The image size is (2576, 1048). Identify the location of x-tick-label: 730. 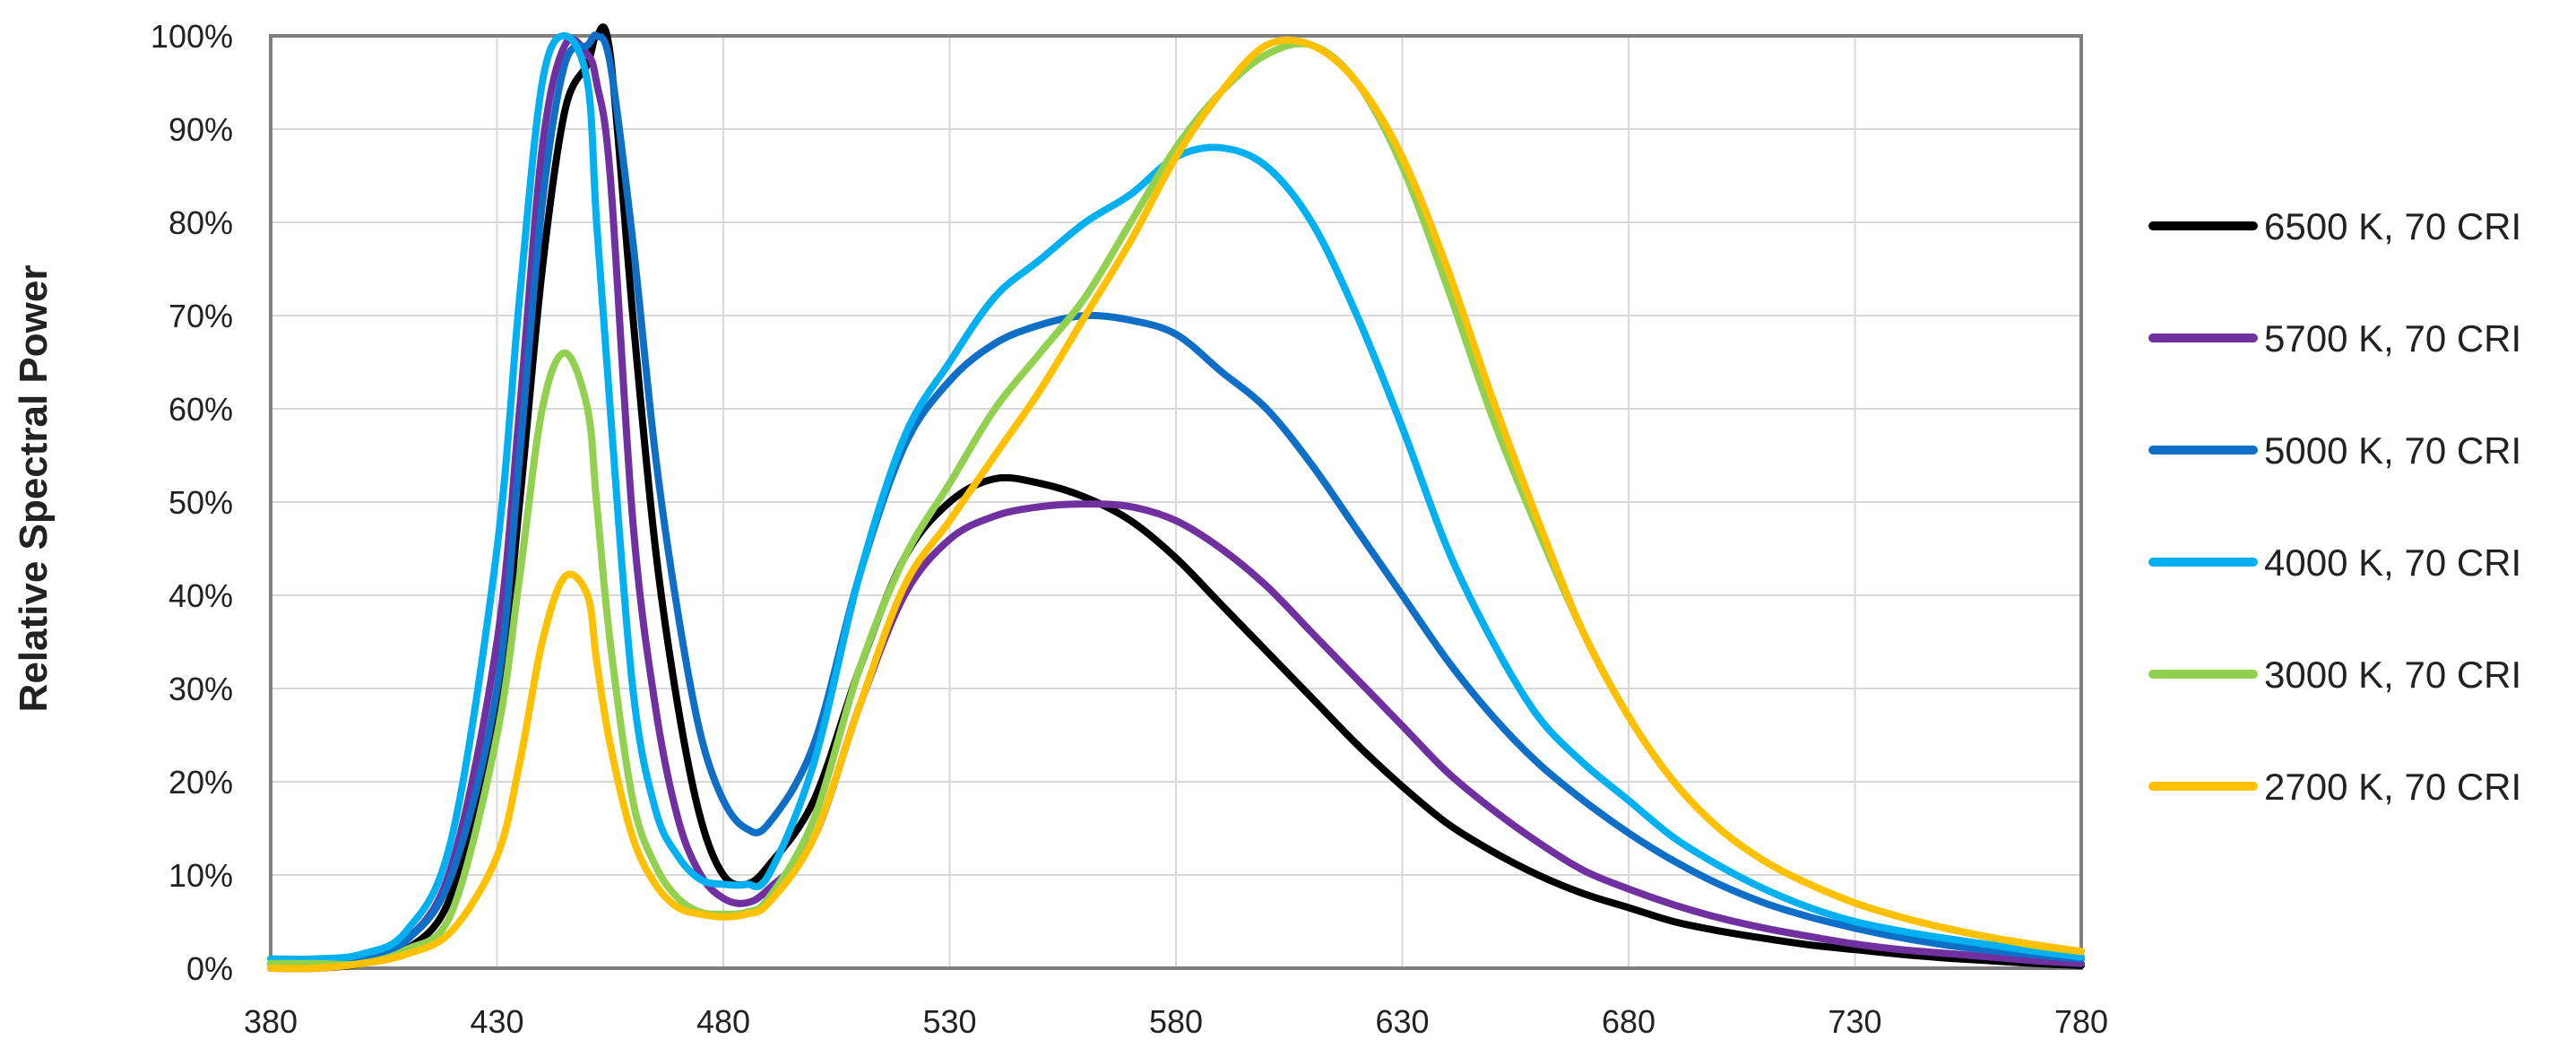
(1854, 1021).